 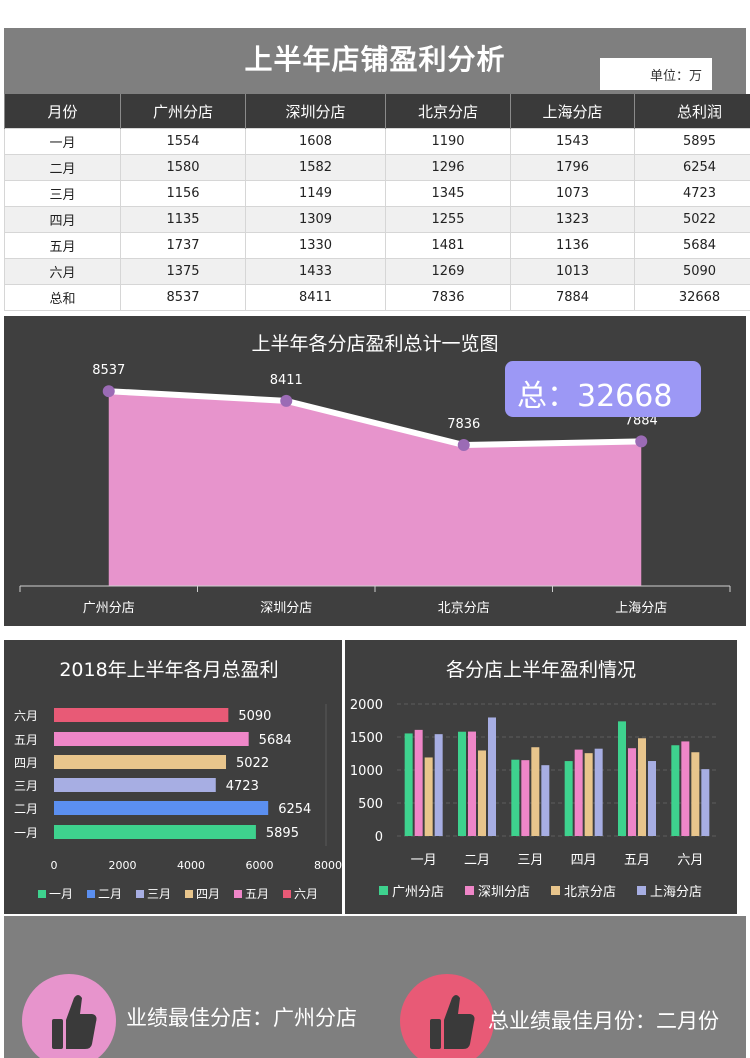 What do you see at coordinates (541, 670) in the screenshot?
I see `chart-title: 各分店上半年盈利情况` at bounding box center [541, 670].